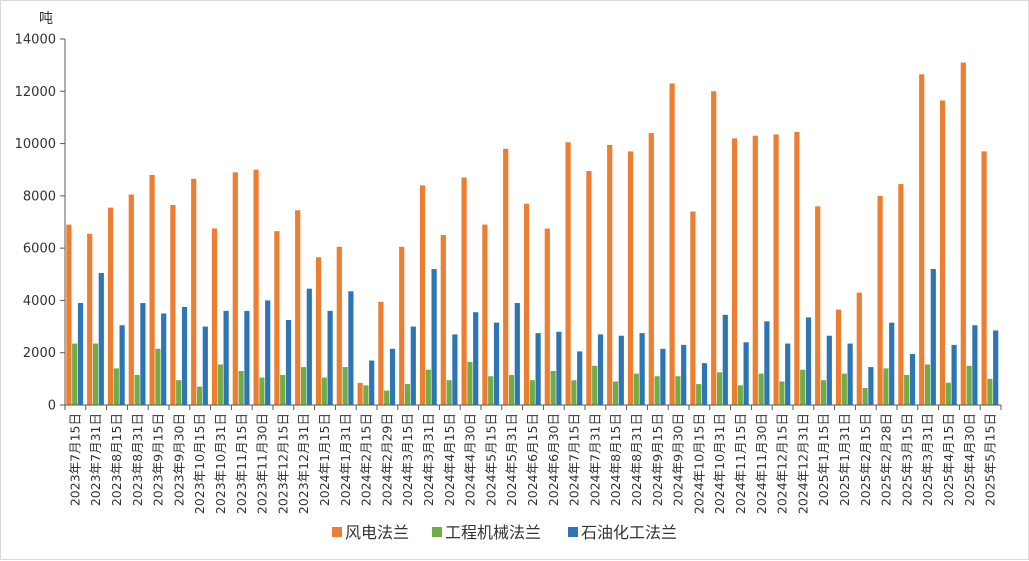 This screenshot has height=561, width=1029. I want to click on legend-item-series-2: 石油化工法兰, so click(622, 532).